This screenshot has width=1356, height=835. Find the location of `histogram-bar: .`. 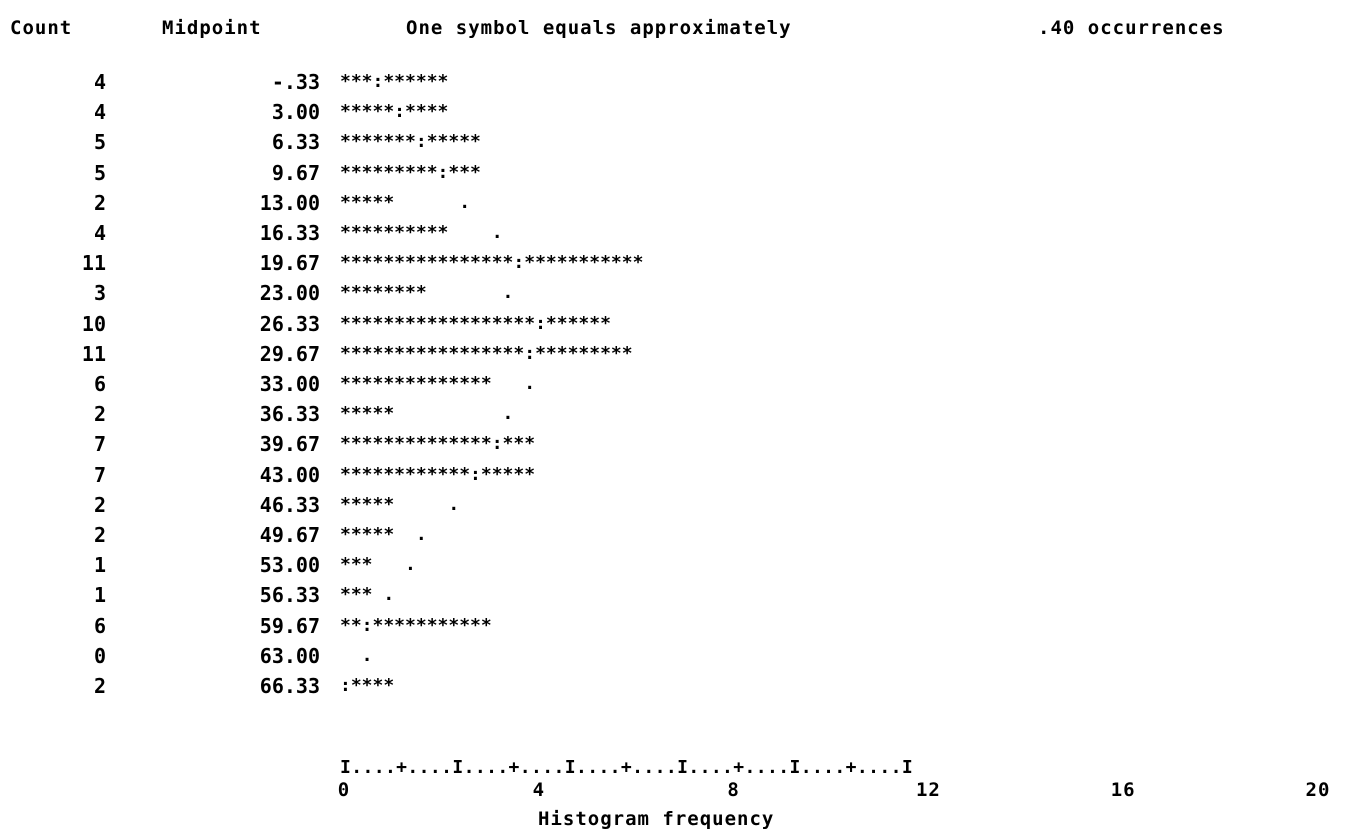

histogram-bar: . is located at coordinates (356, 655).